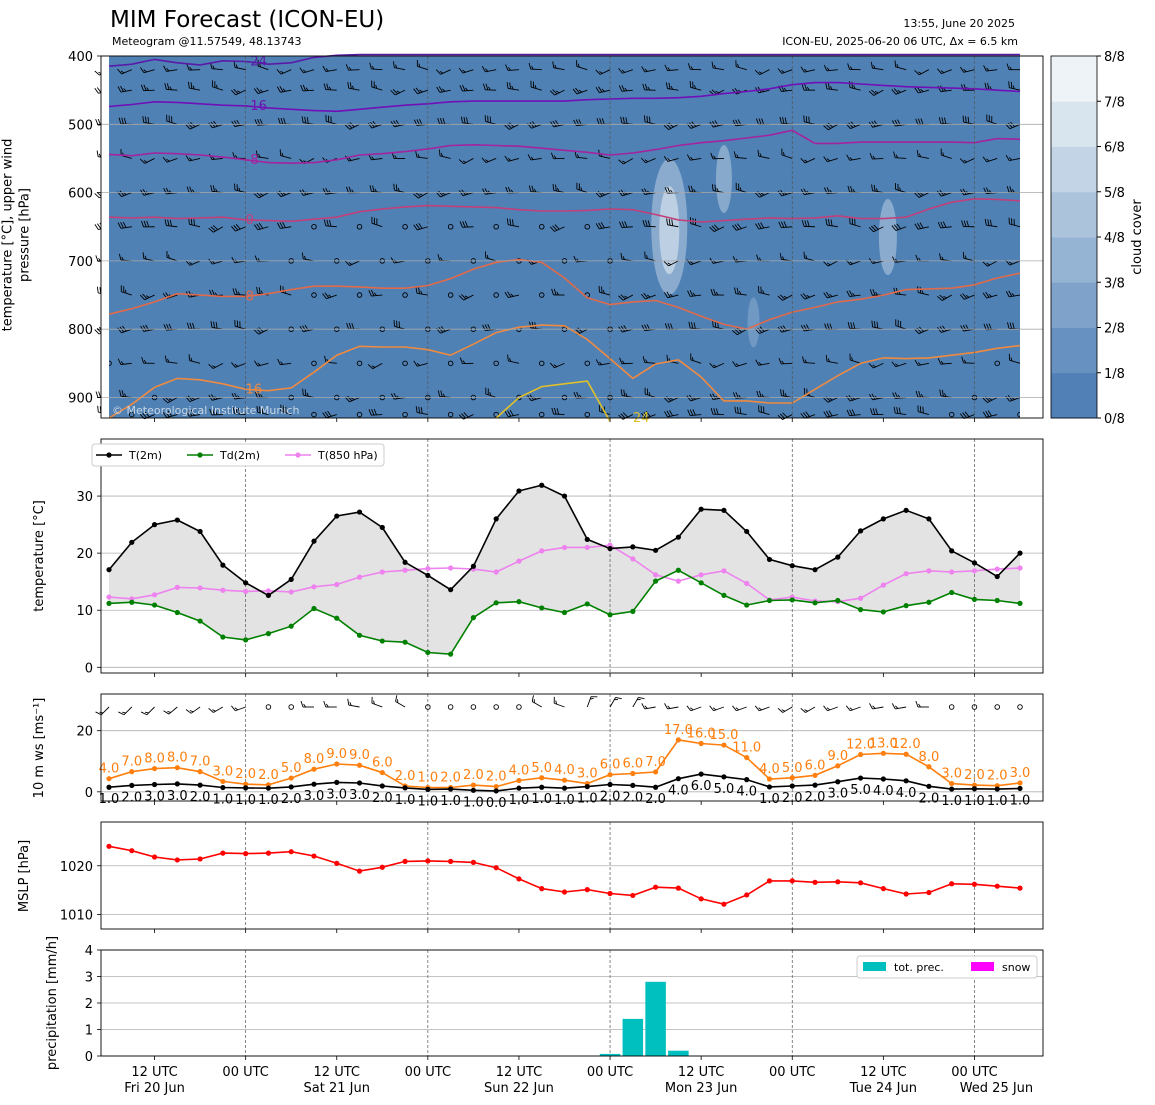  I want to click on gust-data-label: 2.0, so click(405, 776).